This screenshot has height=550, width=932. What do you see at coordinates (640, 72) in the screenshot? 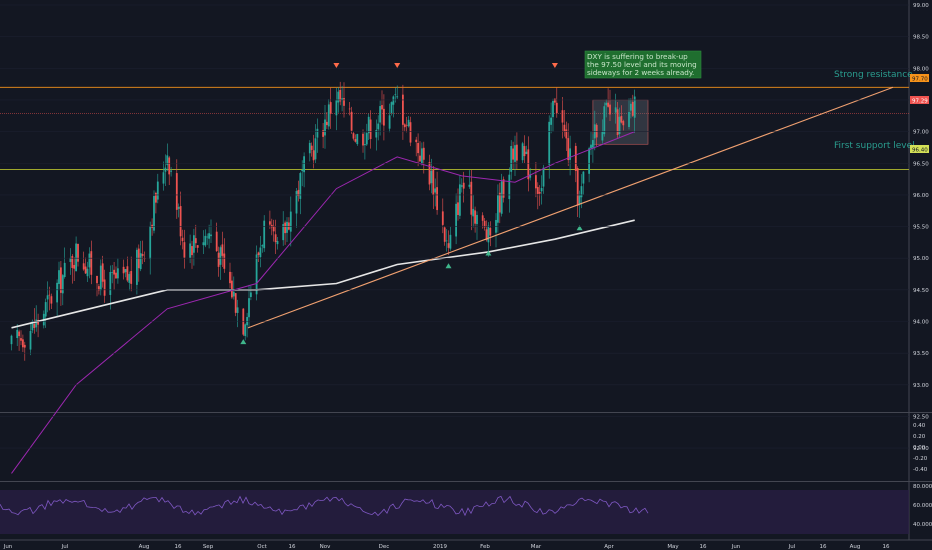
I see `note-line-3: sideways for 2 weeks already.` at bounding box center [640, 72].